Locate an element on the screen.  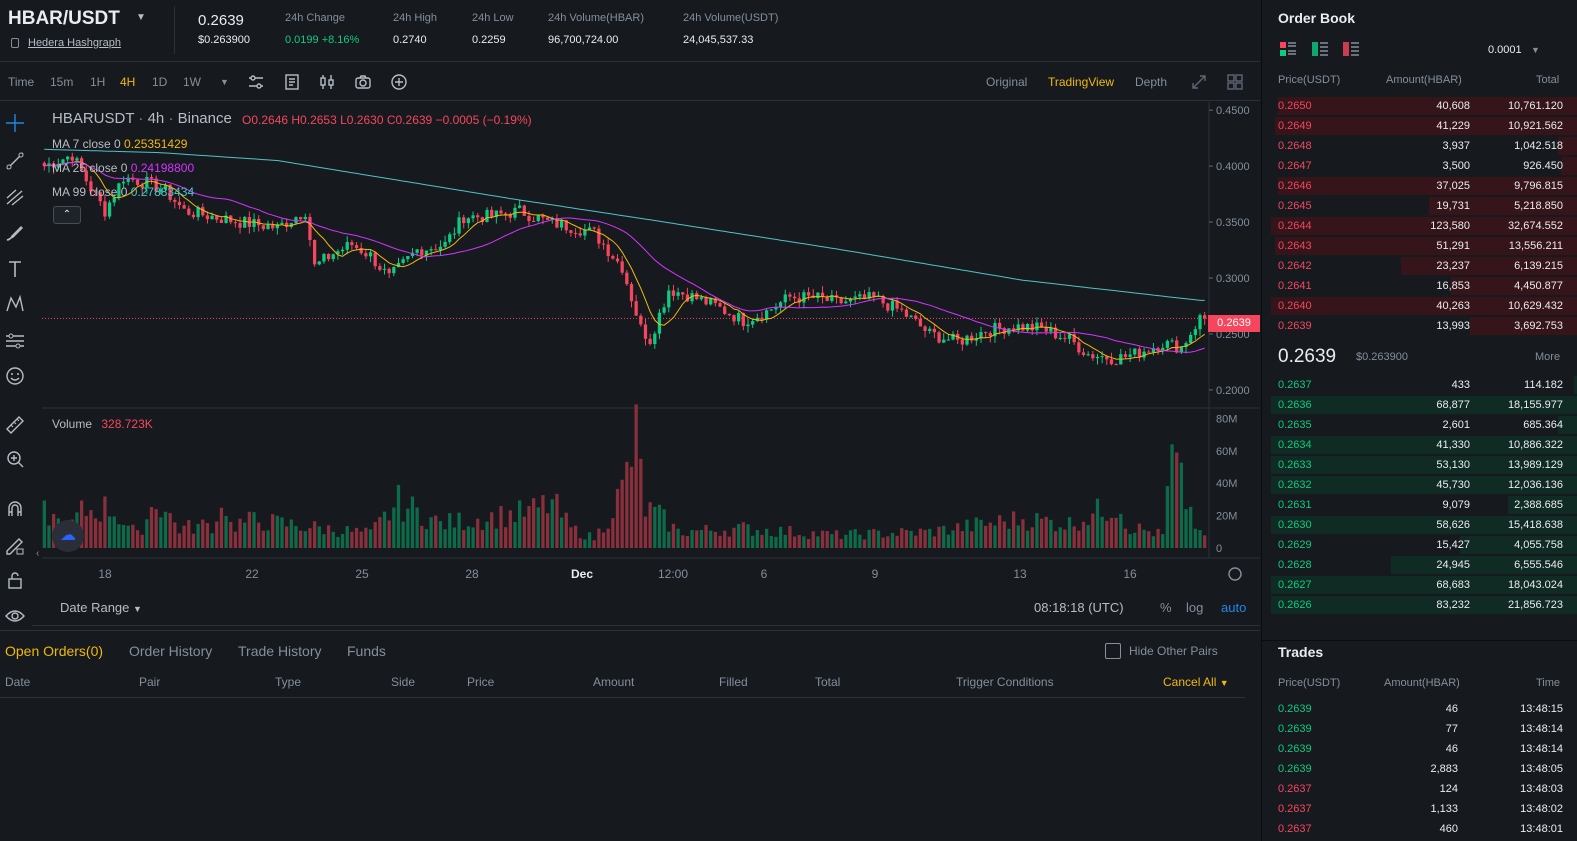
bid-row: 0.2637 433 114.182 is located at coordinates (1419, 385).